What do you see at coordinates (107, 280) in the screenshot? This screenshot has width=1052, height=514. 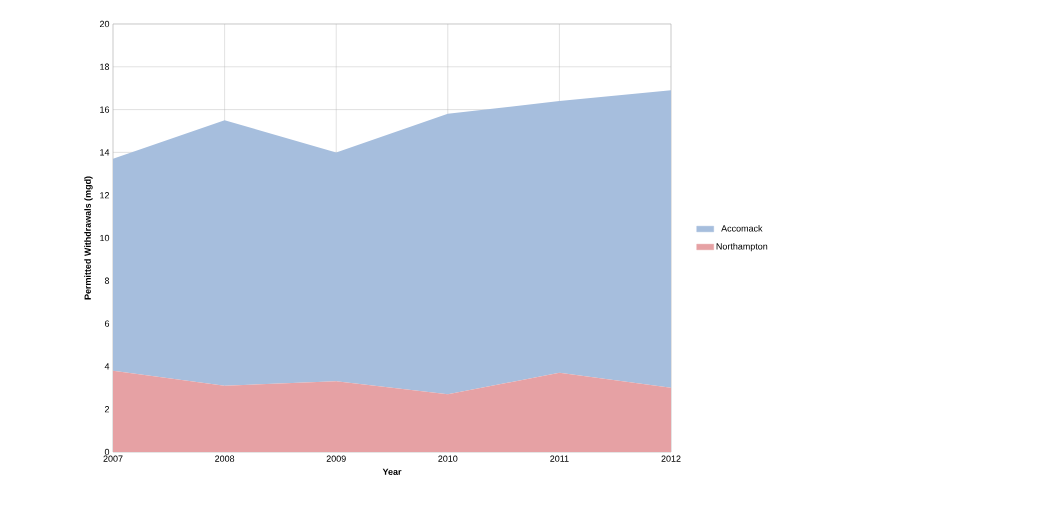 I see `y-tick-label: 8` at bounding box center [107, 280].